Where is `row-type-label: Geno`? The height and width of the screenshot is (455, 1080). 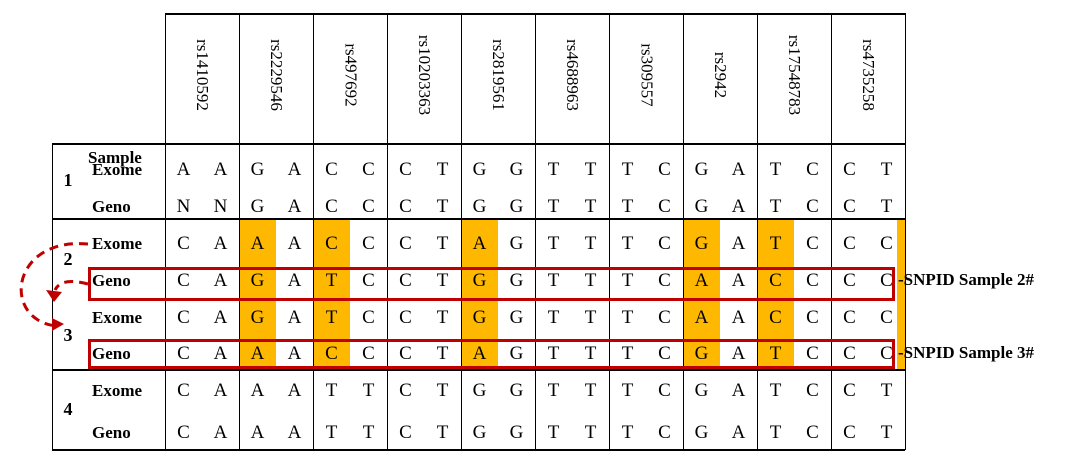
row-type-label: Geno is located at coordinates (111, 432).